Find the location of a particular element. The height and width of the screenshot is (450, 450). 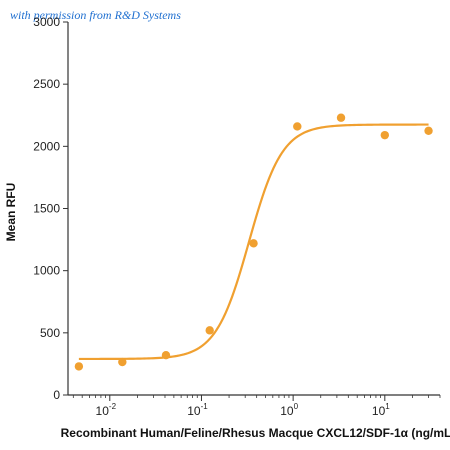

x-tick-label: 10⁻² is located at coordinates (106, 410).